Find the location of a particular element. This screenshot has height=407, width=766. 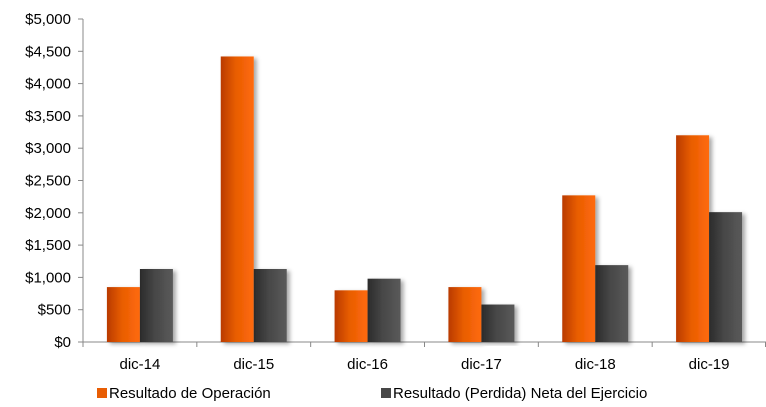

y-tick-label: $4,500 is located at coordinates (48, 51).